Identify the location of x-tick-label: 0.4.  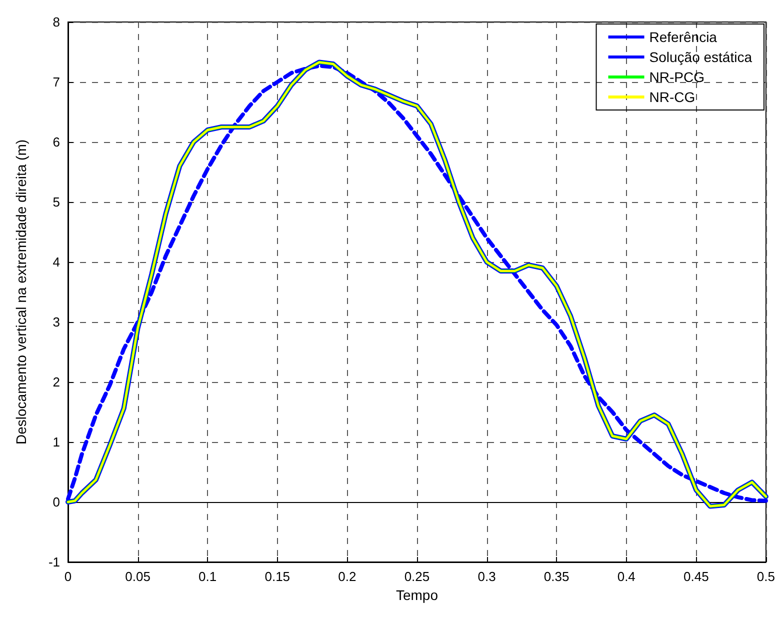
(626, 576).